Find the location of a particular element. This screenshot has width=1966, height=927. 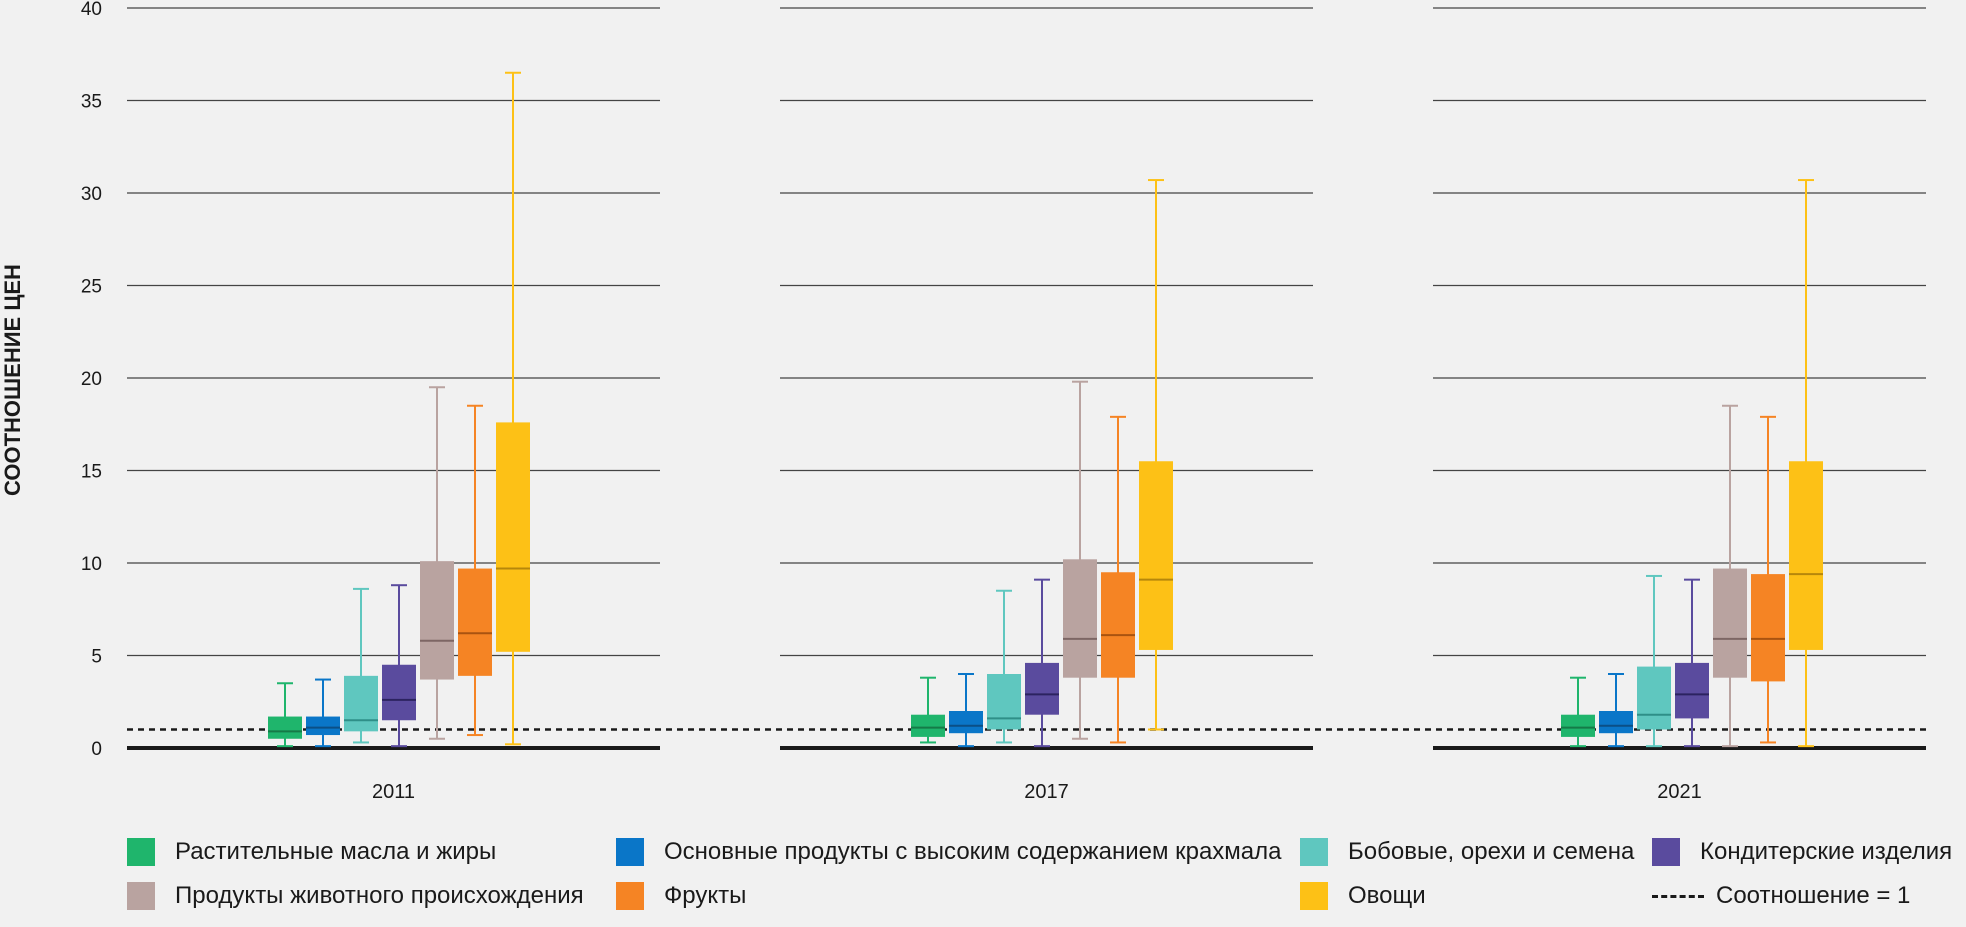

group-label-2017: 2017 is located at coordinates (1046, 792).